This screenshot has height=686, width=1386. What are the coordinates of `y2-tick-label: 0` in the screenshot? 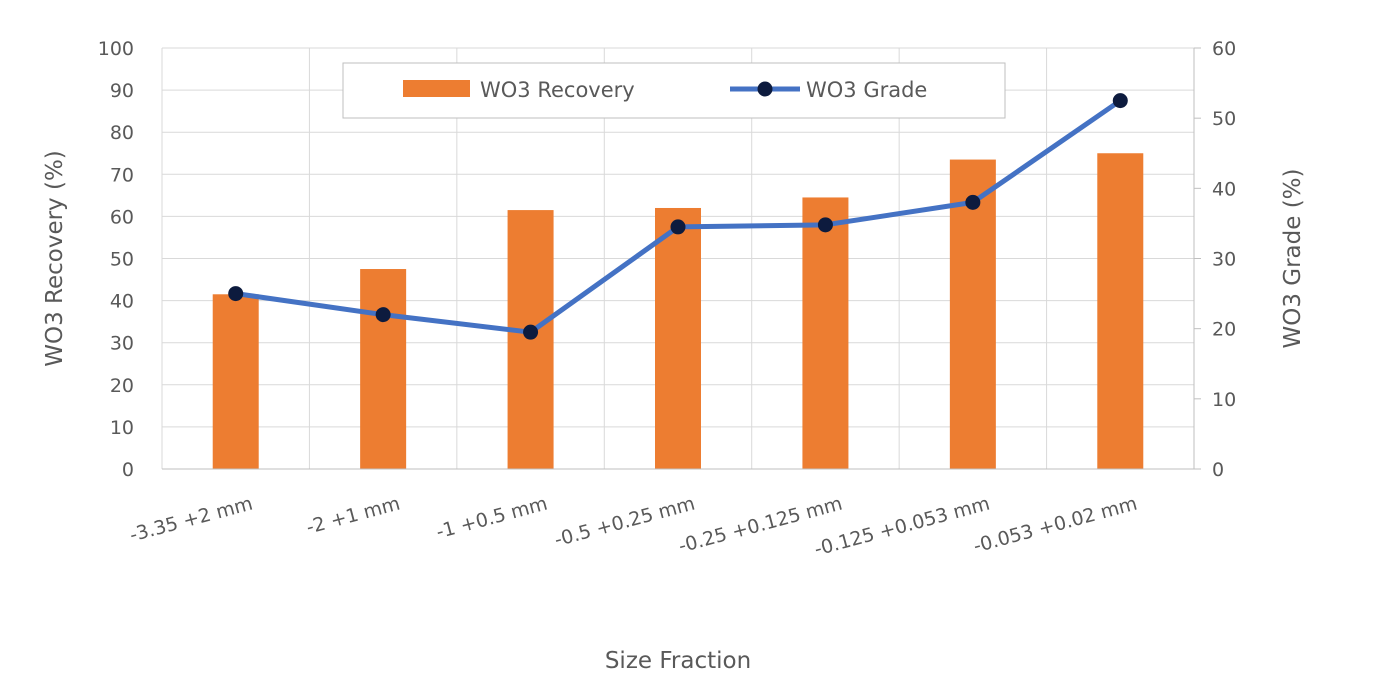 It's located at (1218, 470).